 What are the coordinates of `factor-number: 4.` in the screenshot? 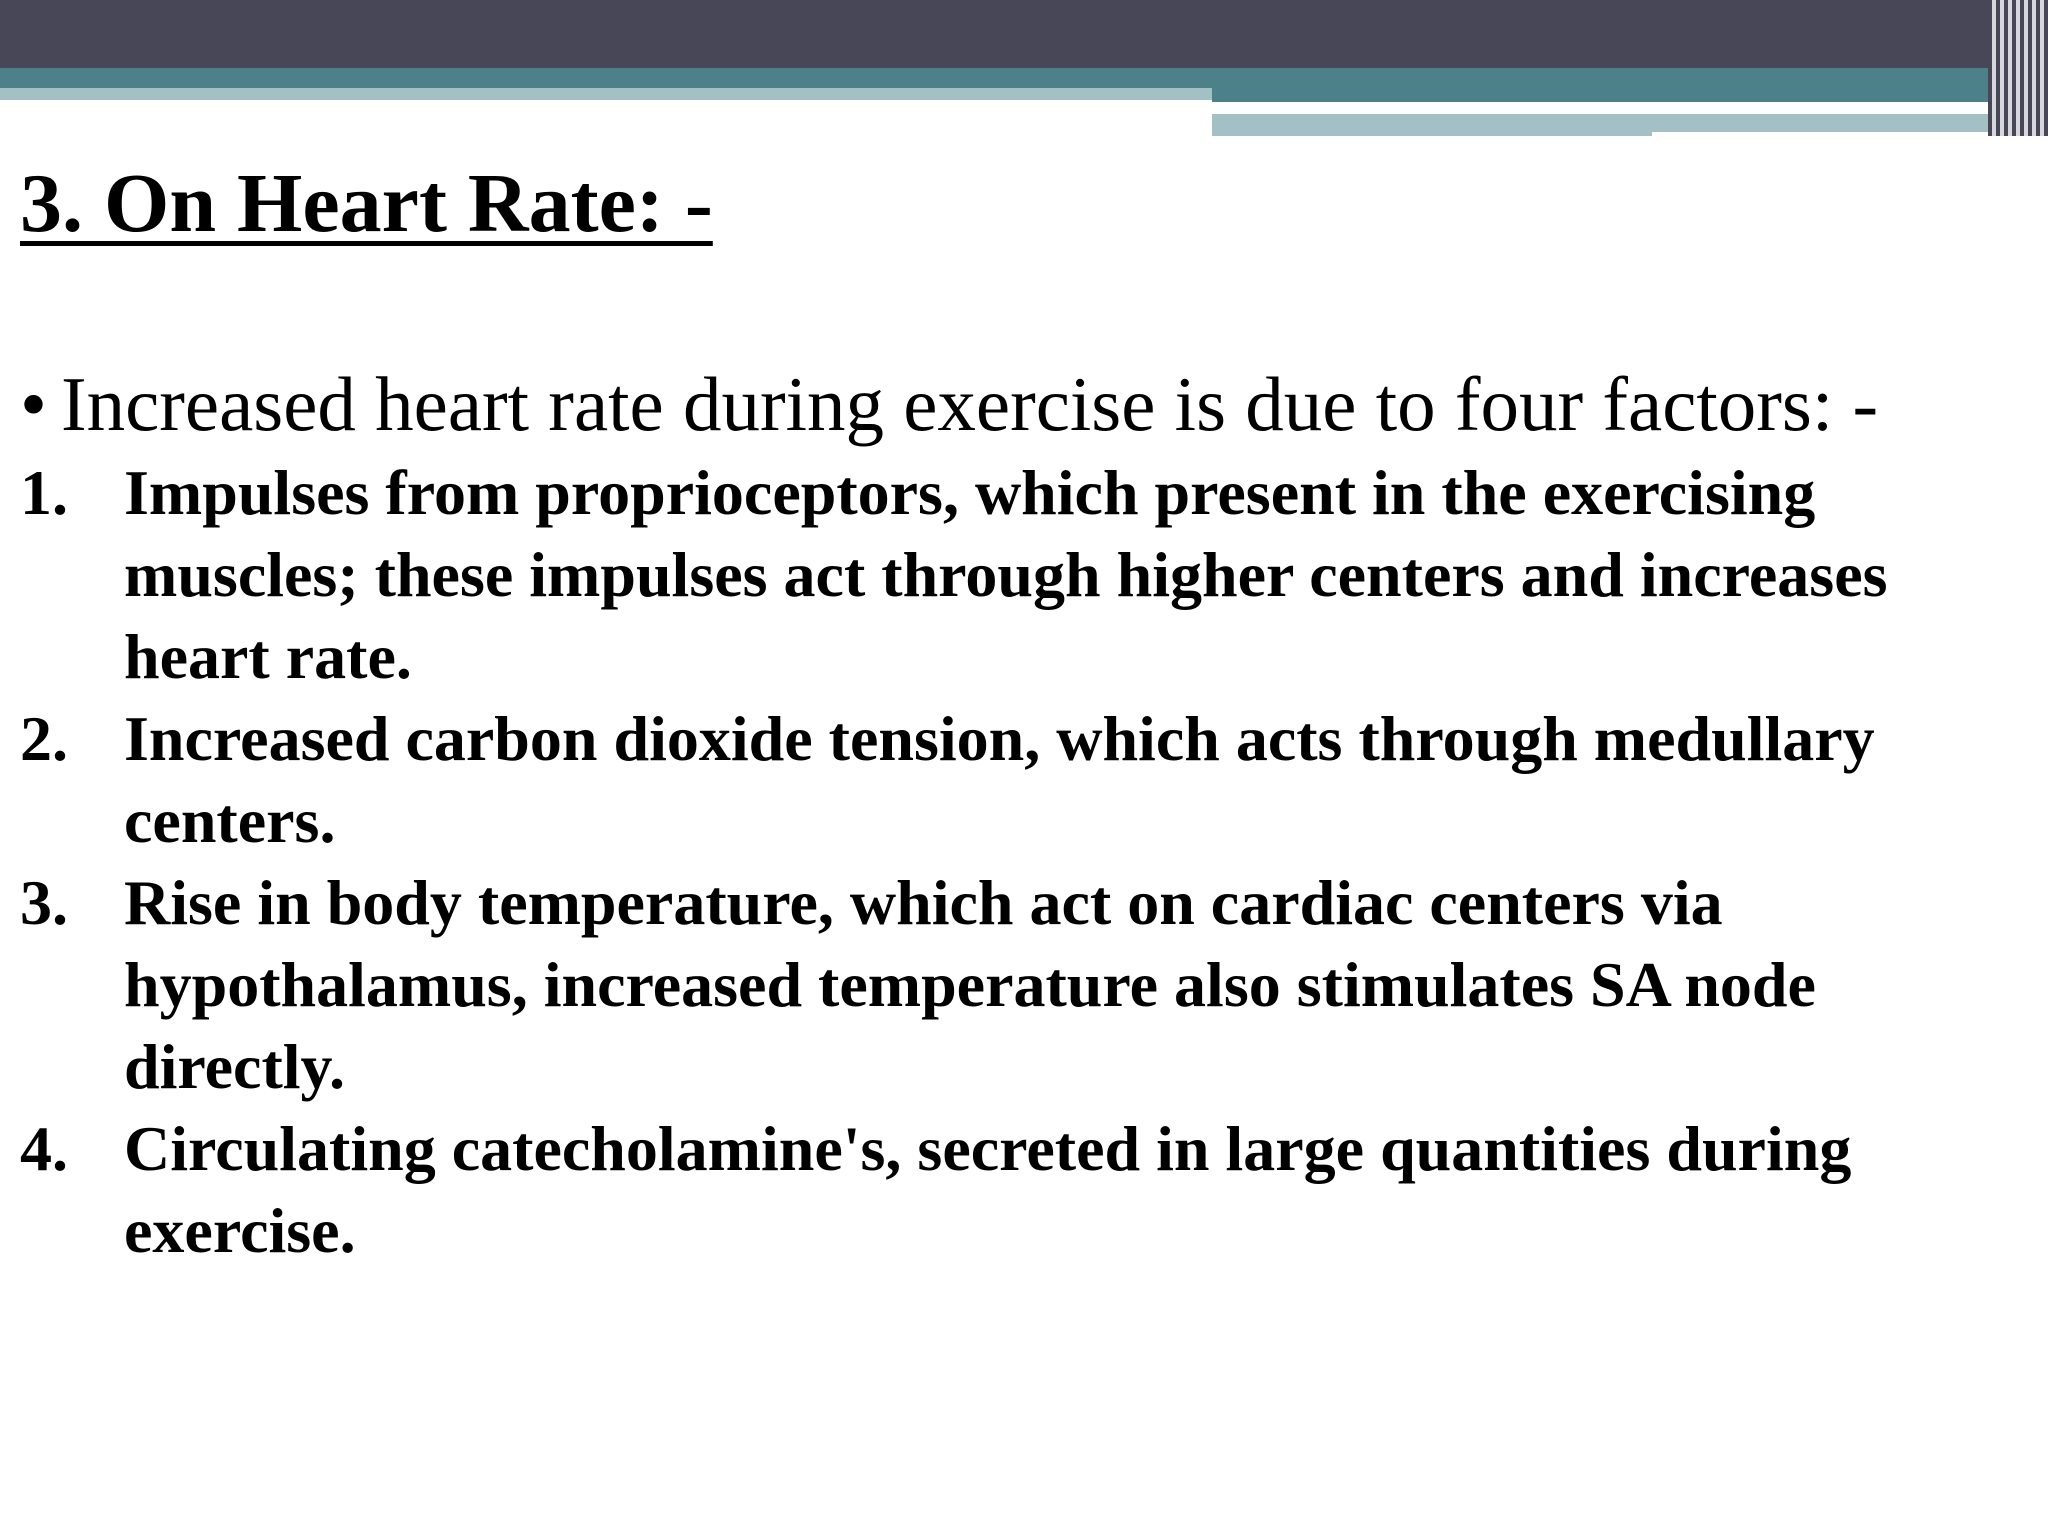 It's located at (44, 1148).